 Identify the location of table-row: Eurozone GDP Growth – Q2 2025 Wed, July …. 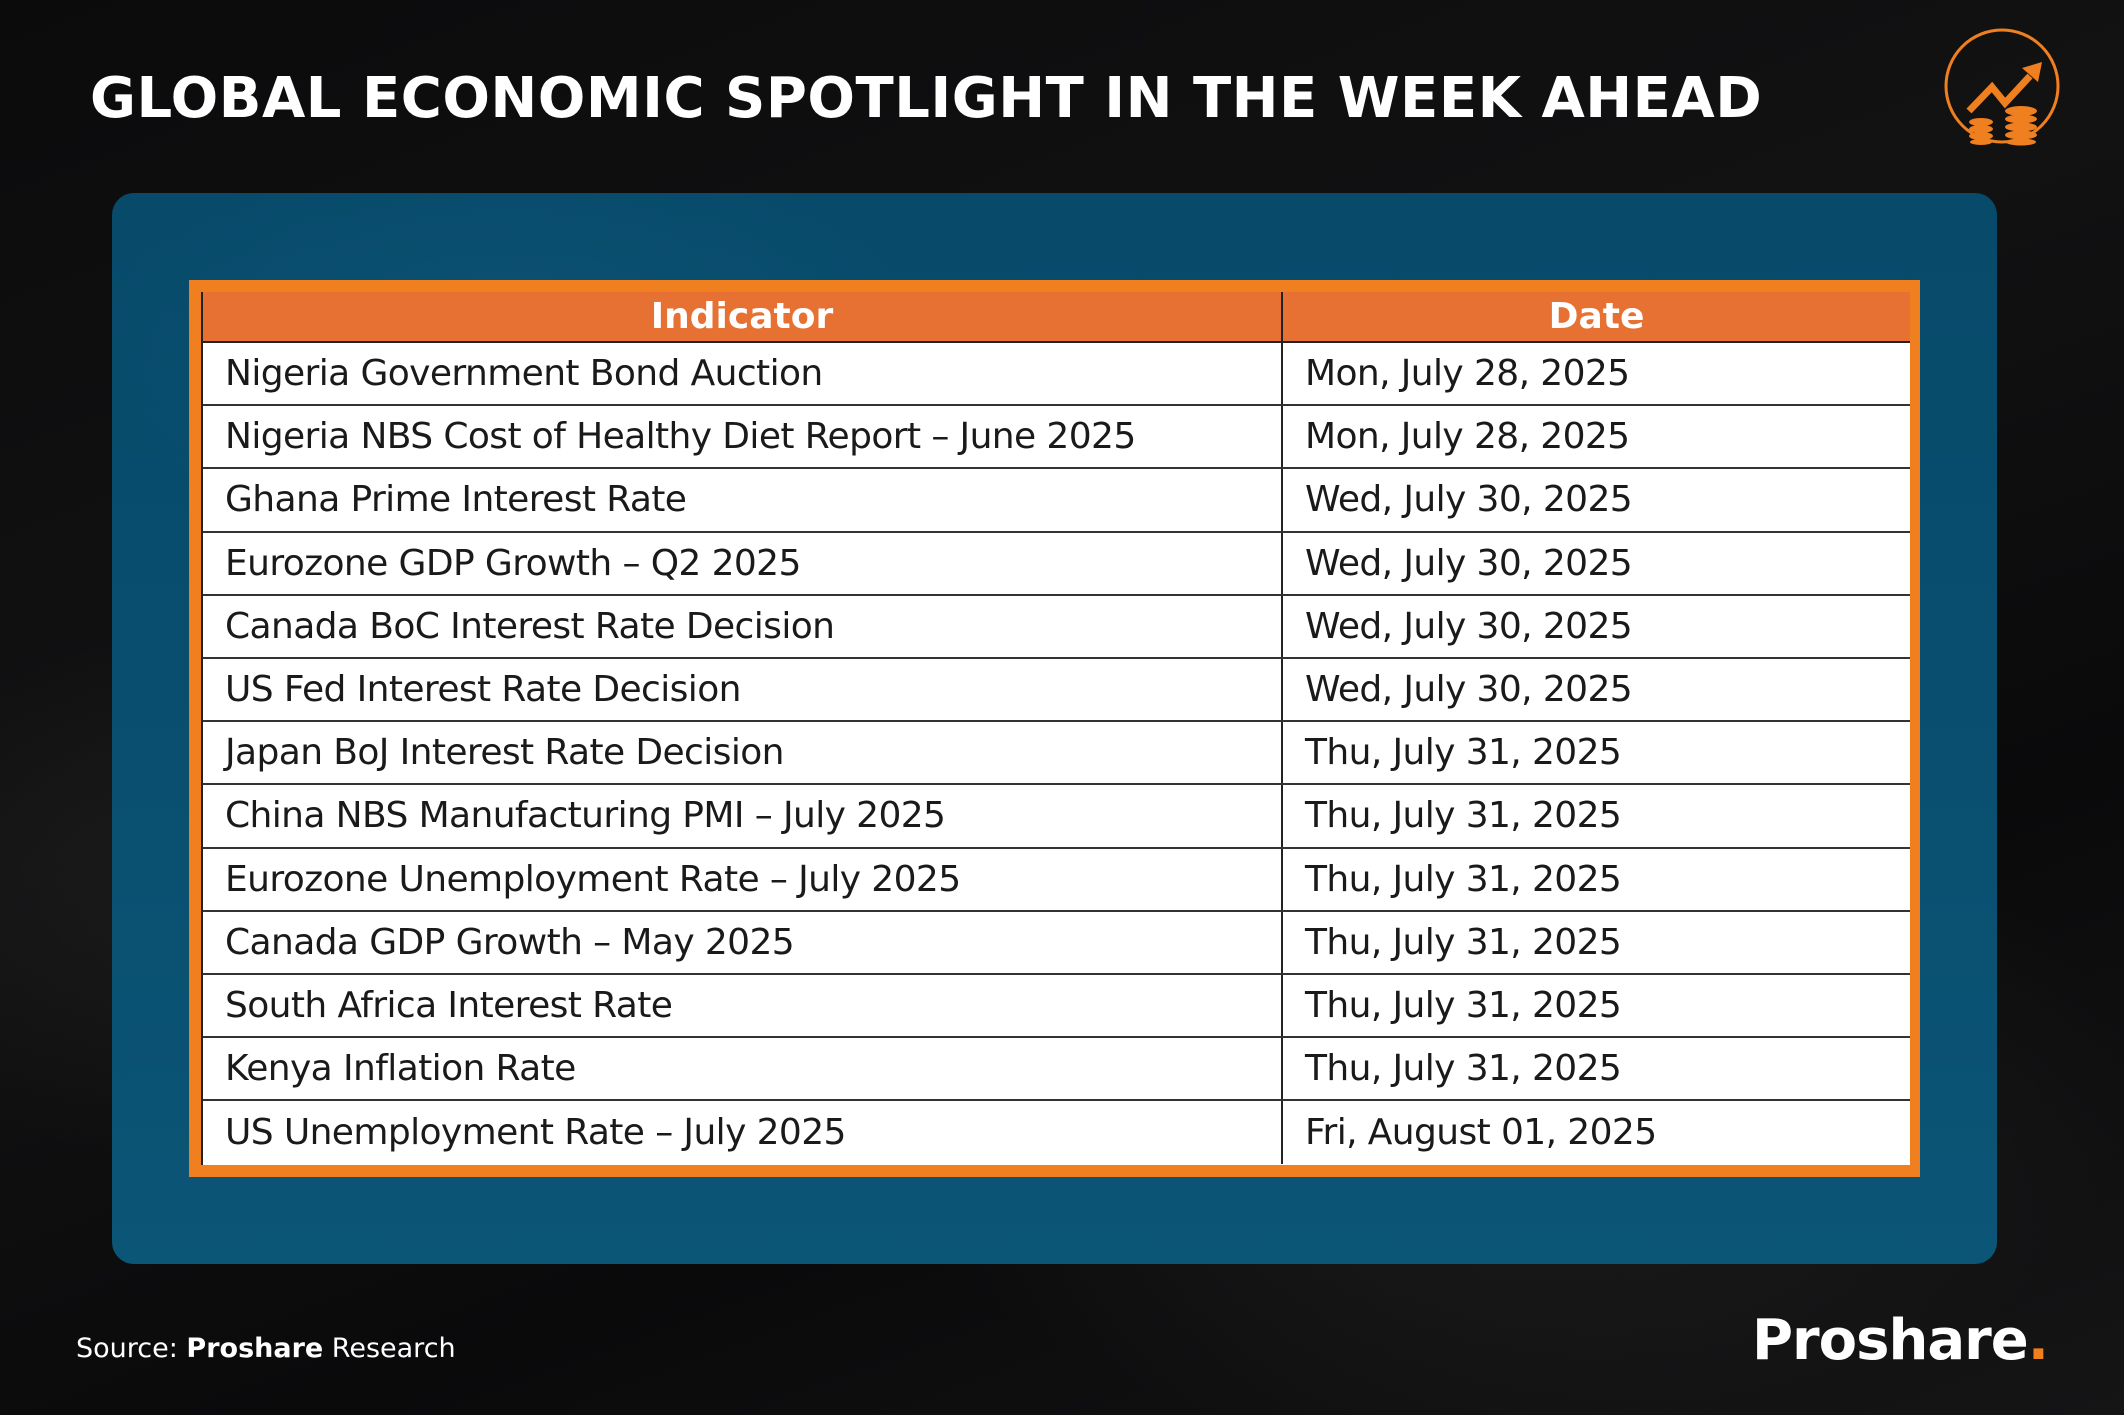
(1056, 564).